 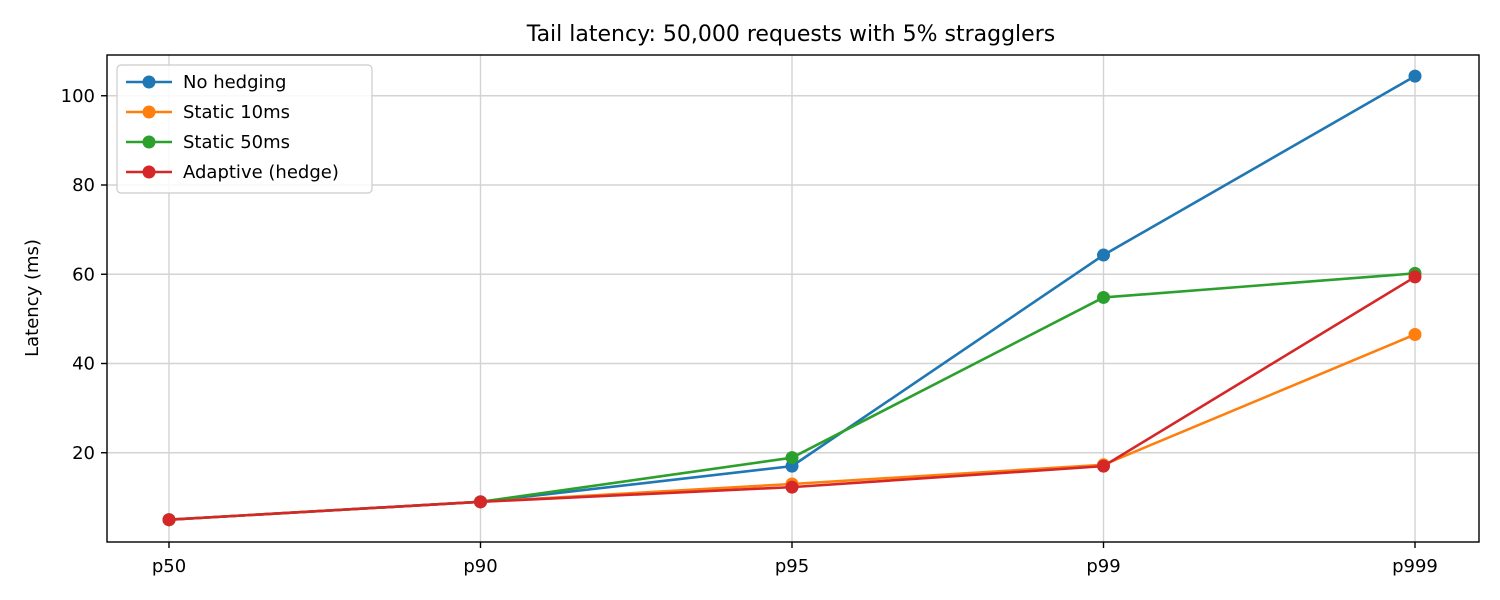 I want to click on y-axis-label: Latency (ms), so click(x=32, y=298).